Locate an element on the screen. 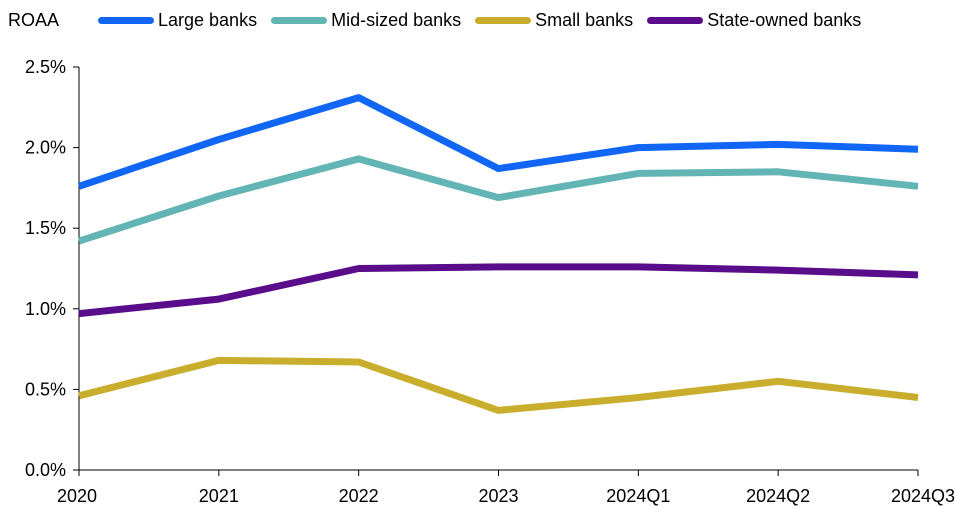  x-tick-label: 2023 is located at coordinates (498, 496).